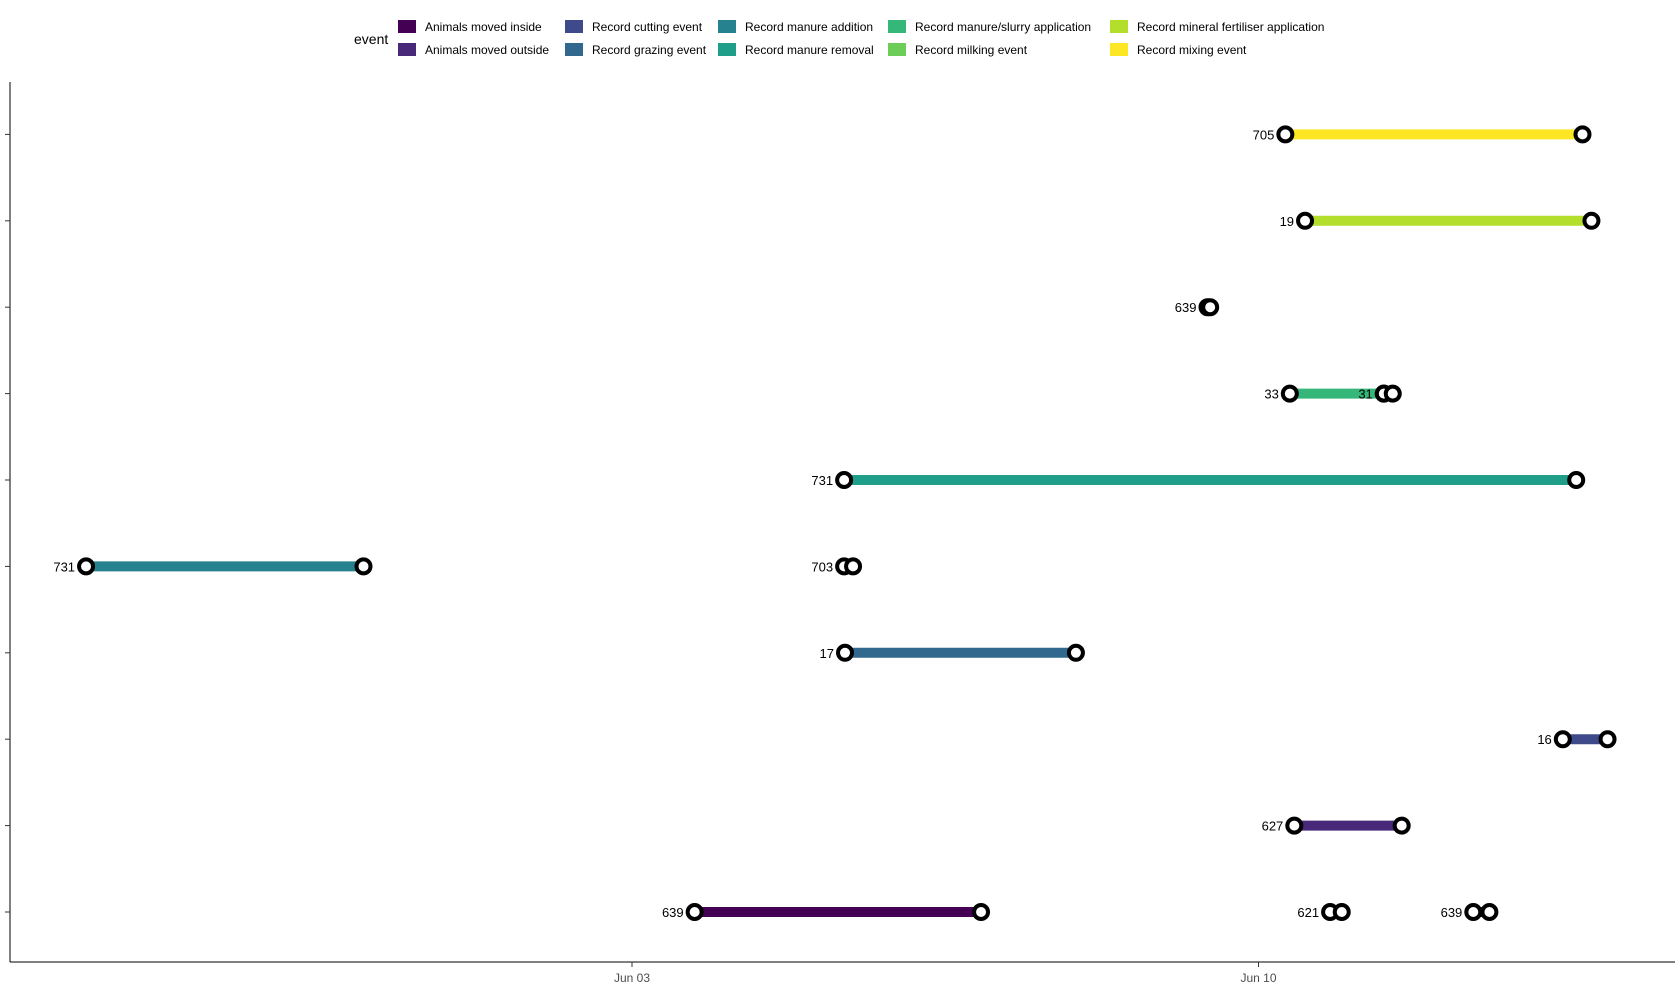 The height and width of the screenshot is (987, 1680). Describe the element at coordinates (647, 27) in the screenshot. I see `legend-label: Record cutting event` at that location.